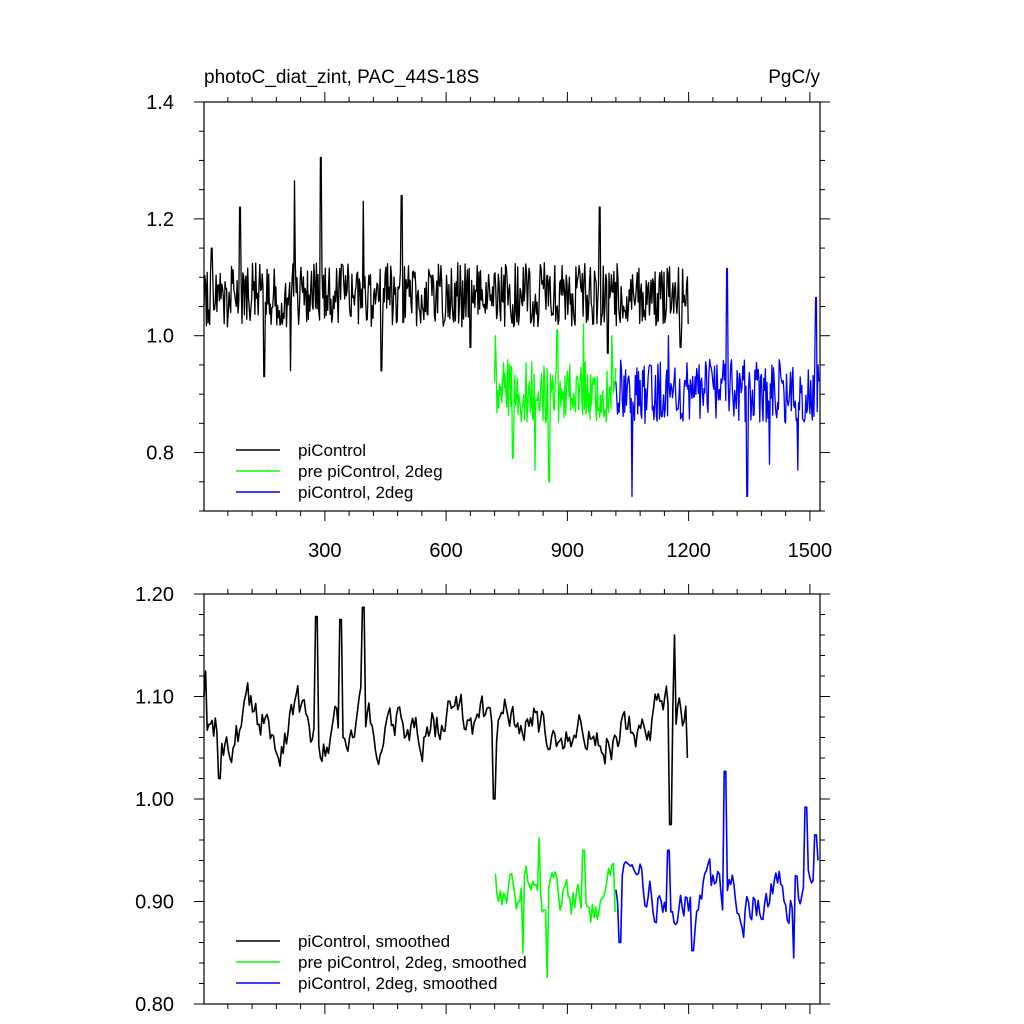 The image size is (1024, 1024). What do you see at coordinates (324, 551) in the screenshot?
I see `x-tick-label: 300` at bounding box center [324, 551].